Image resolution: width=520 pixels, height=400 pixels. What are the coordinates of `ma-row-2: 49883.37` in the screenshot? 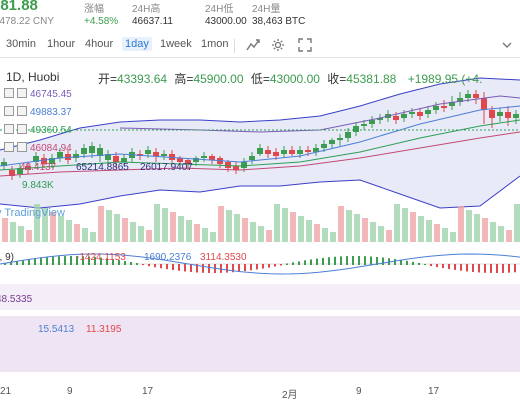 It's located at (38, 113).